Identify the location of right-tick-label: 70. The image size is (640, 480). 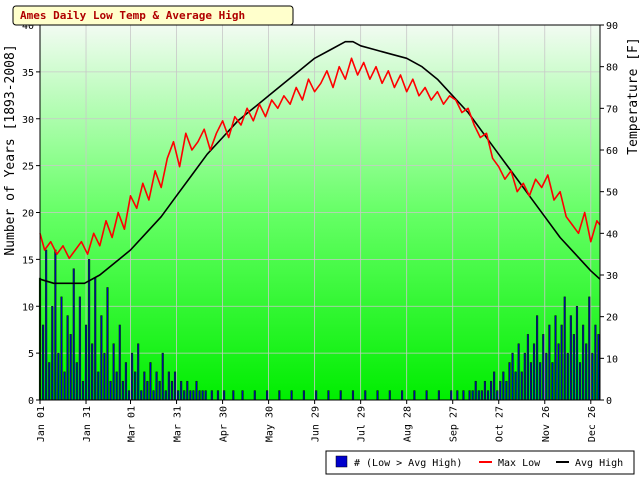
(612, 109).